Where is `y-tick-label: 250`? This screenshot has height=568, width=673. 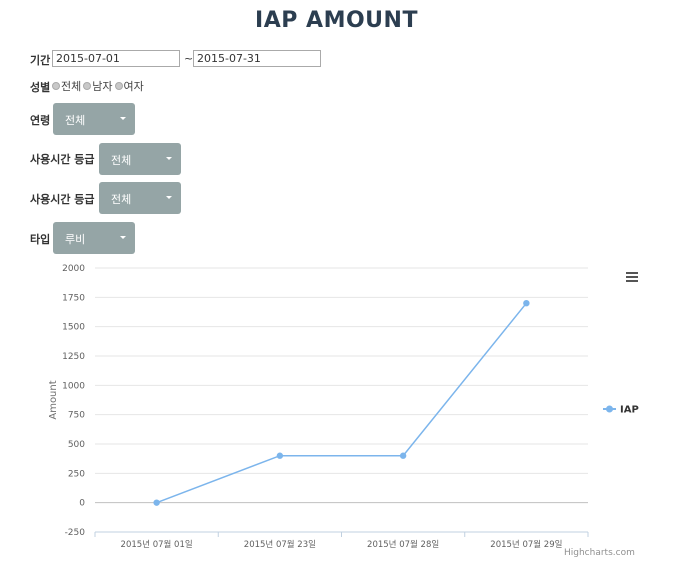
y-tick-label: 250 is located at coordinates (76, 474).